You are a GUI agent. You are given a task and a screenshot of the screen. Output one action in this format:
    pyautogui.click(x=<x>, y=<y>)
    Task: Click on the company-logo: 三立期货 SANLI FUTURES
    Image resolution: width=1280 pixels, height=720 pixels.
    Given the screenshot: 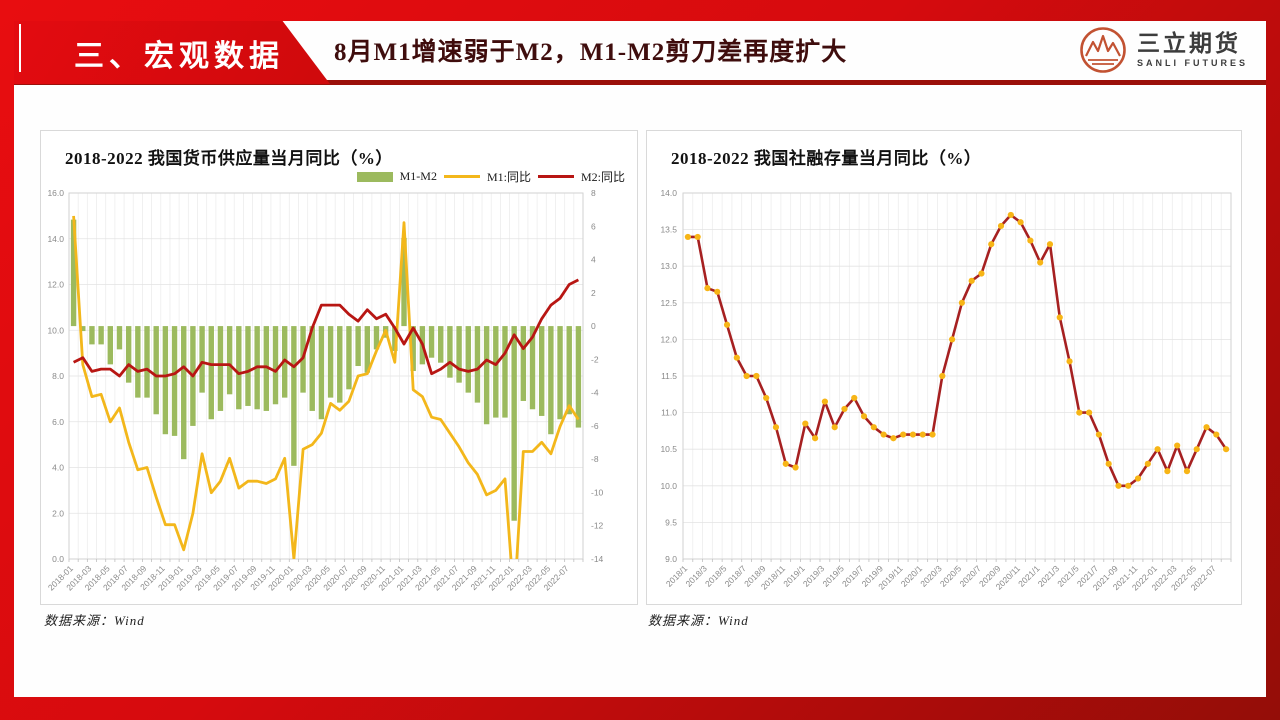 What is the action you would take?
    pyautogui.click(x=1163, y=50)
    